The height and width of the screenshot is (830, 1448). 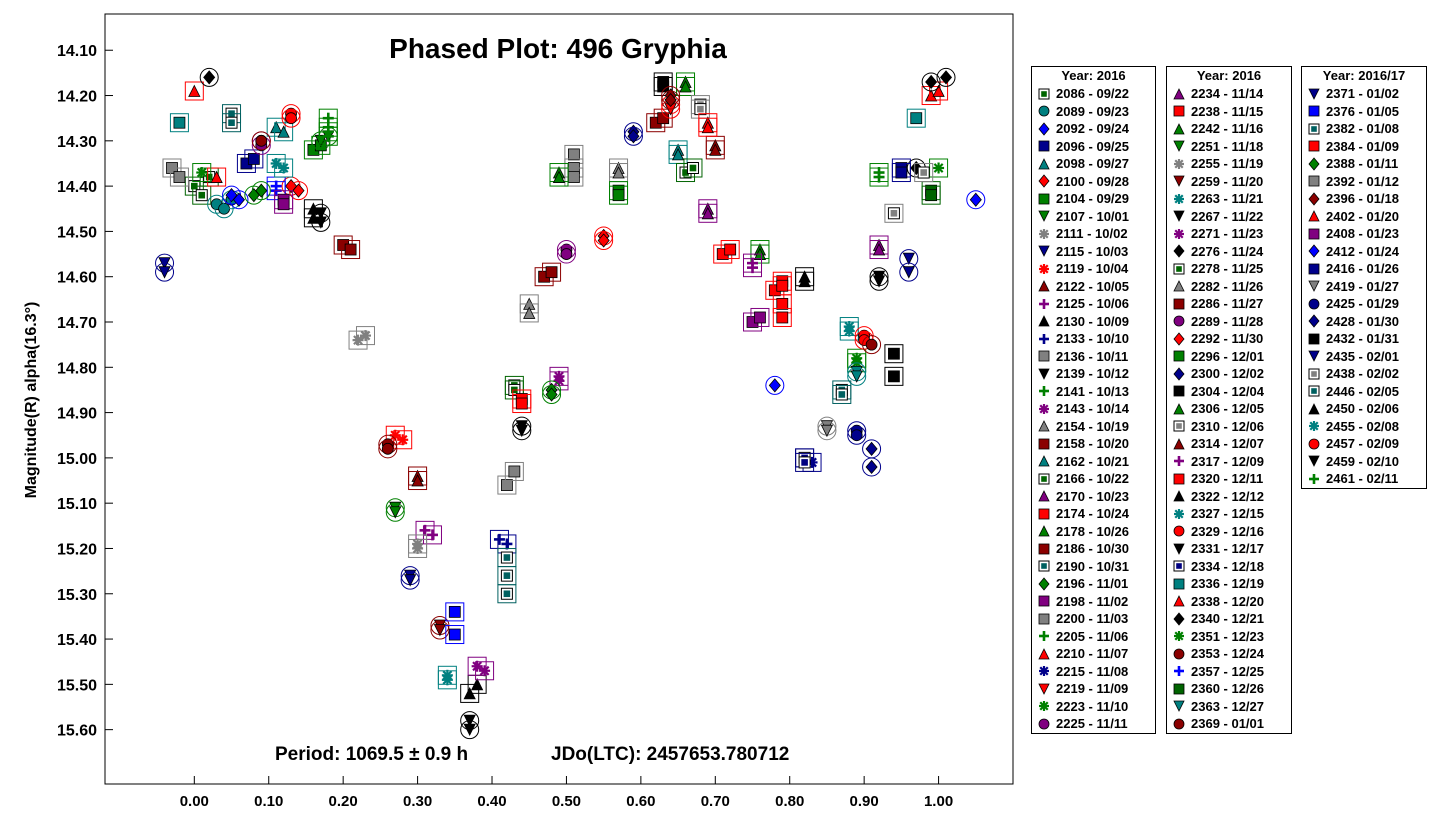 What do you see at coordinates (1363, 461) in the screenshot?
I see `legend-label: 2459 - 02/10` at bounding box center [1363, 461].